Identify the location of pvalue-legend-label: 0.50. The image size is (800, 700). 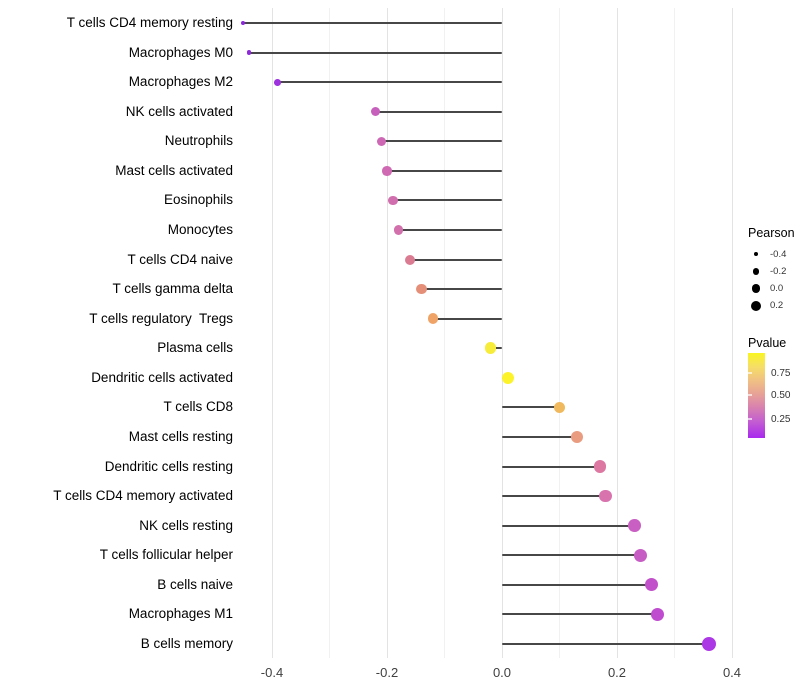
(781, 395).